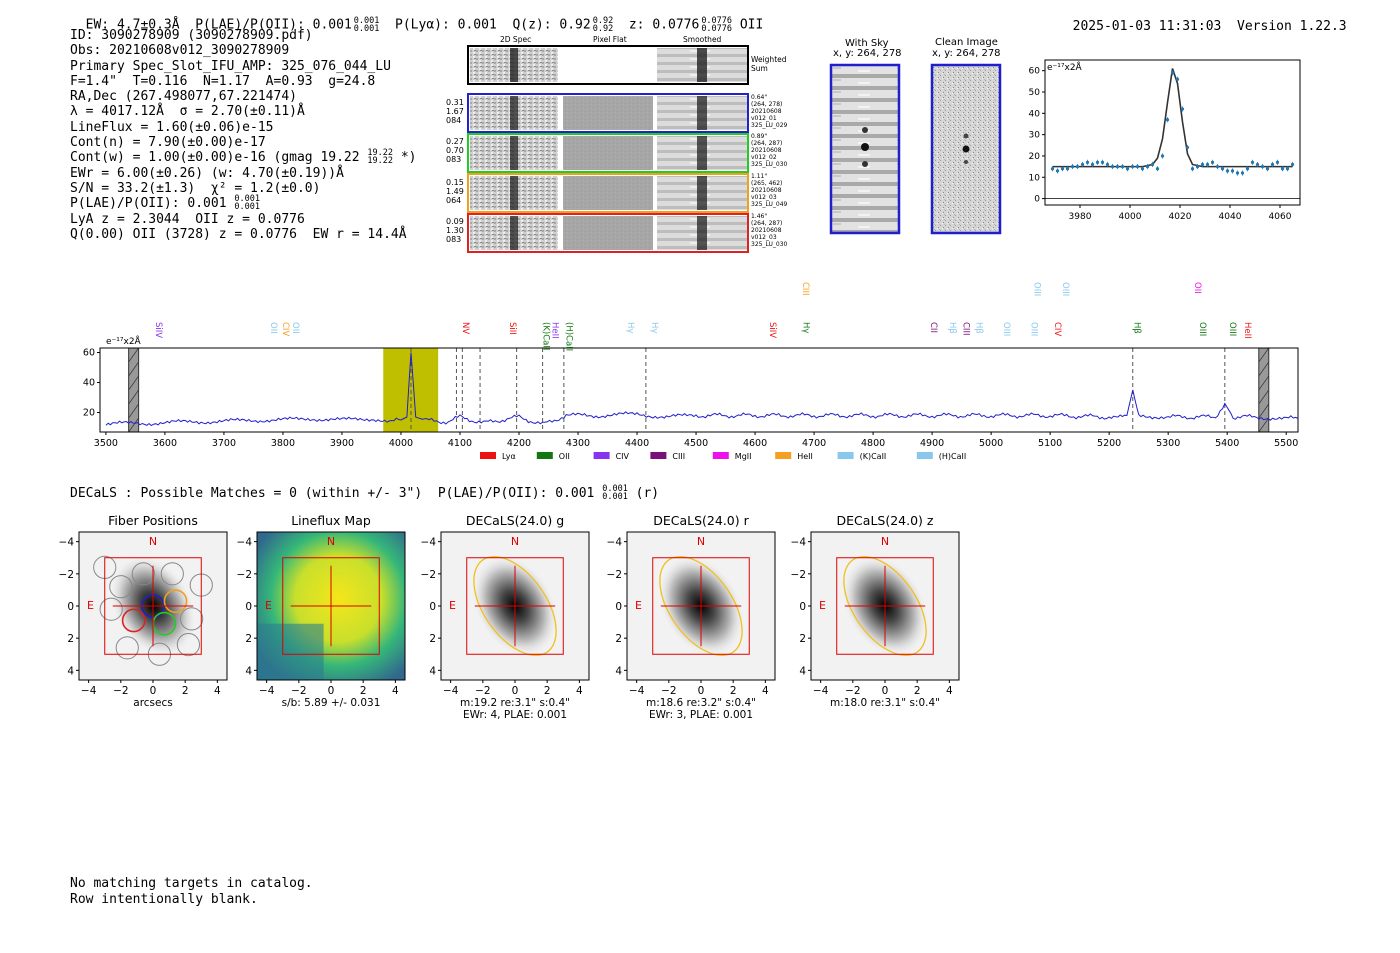 The height and width of the screenshot is (953, 1400). I want to click on spectrum-xtick-label: 4600, so click(755, 443).